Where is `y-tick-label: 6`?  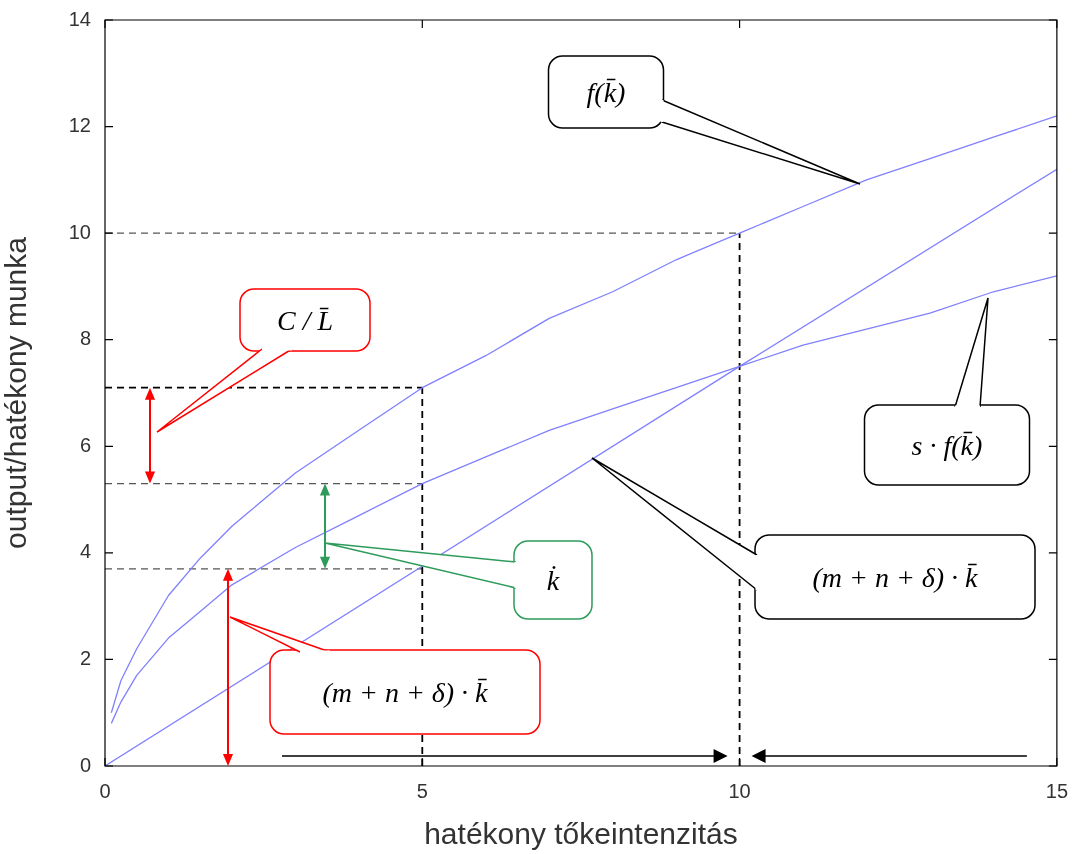 y-tick-label: 6 is located at coordinates (85, 444).